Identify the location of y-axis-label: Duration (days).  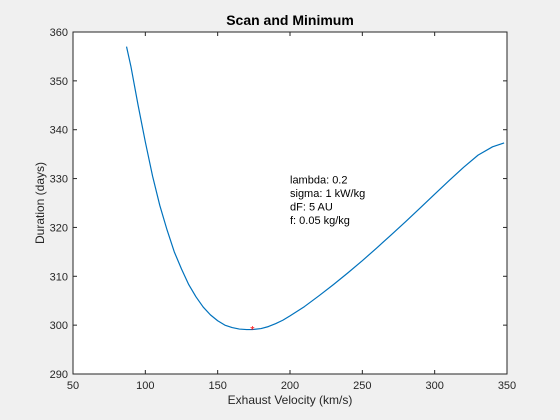
(40, 203).